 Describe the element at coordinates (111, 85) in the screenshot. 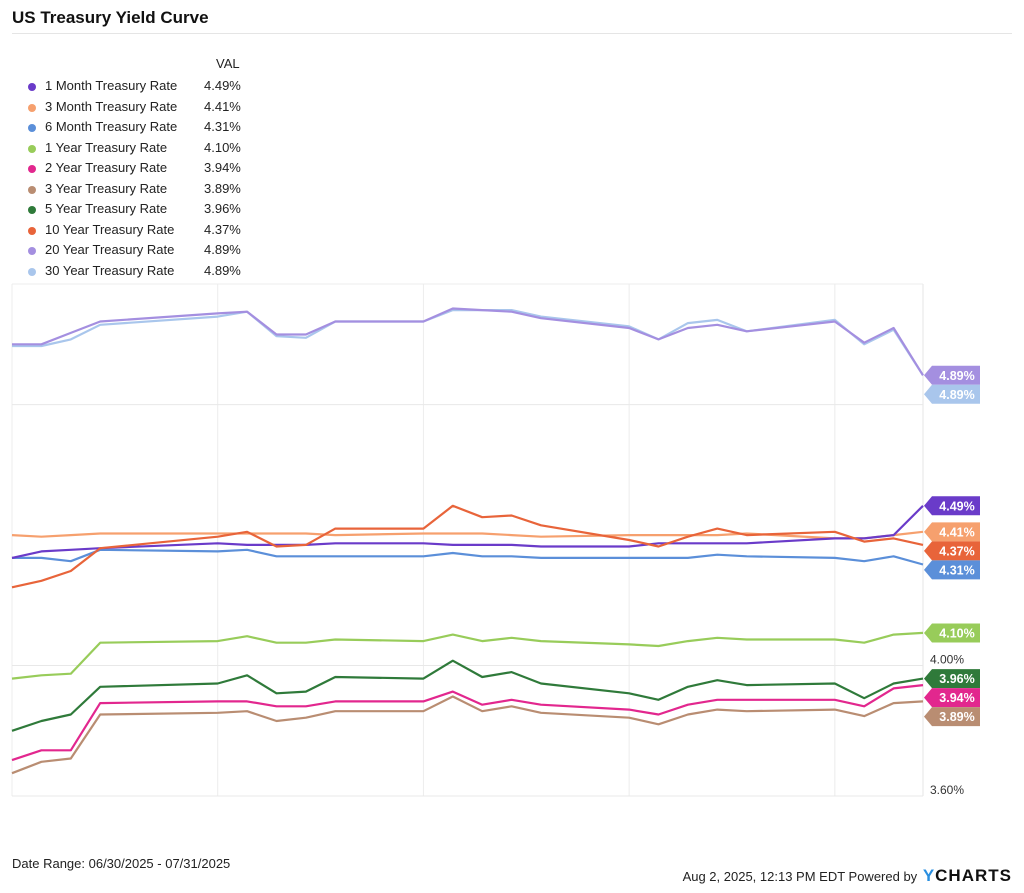

I see `legend-label: 1 Month Treasury Rate` at that location.